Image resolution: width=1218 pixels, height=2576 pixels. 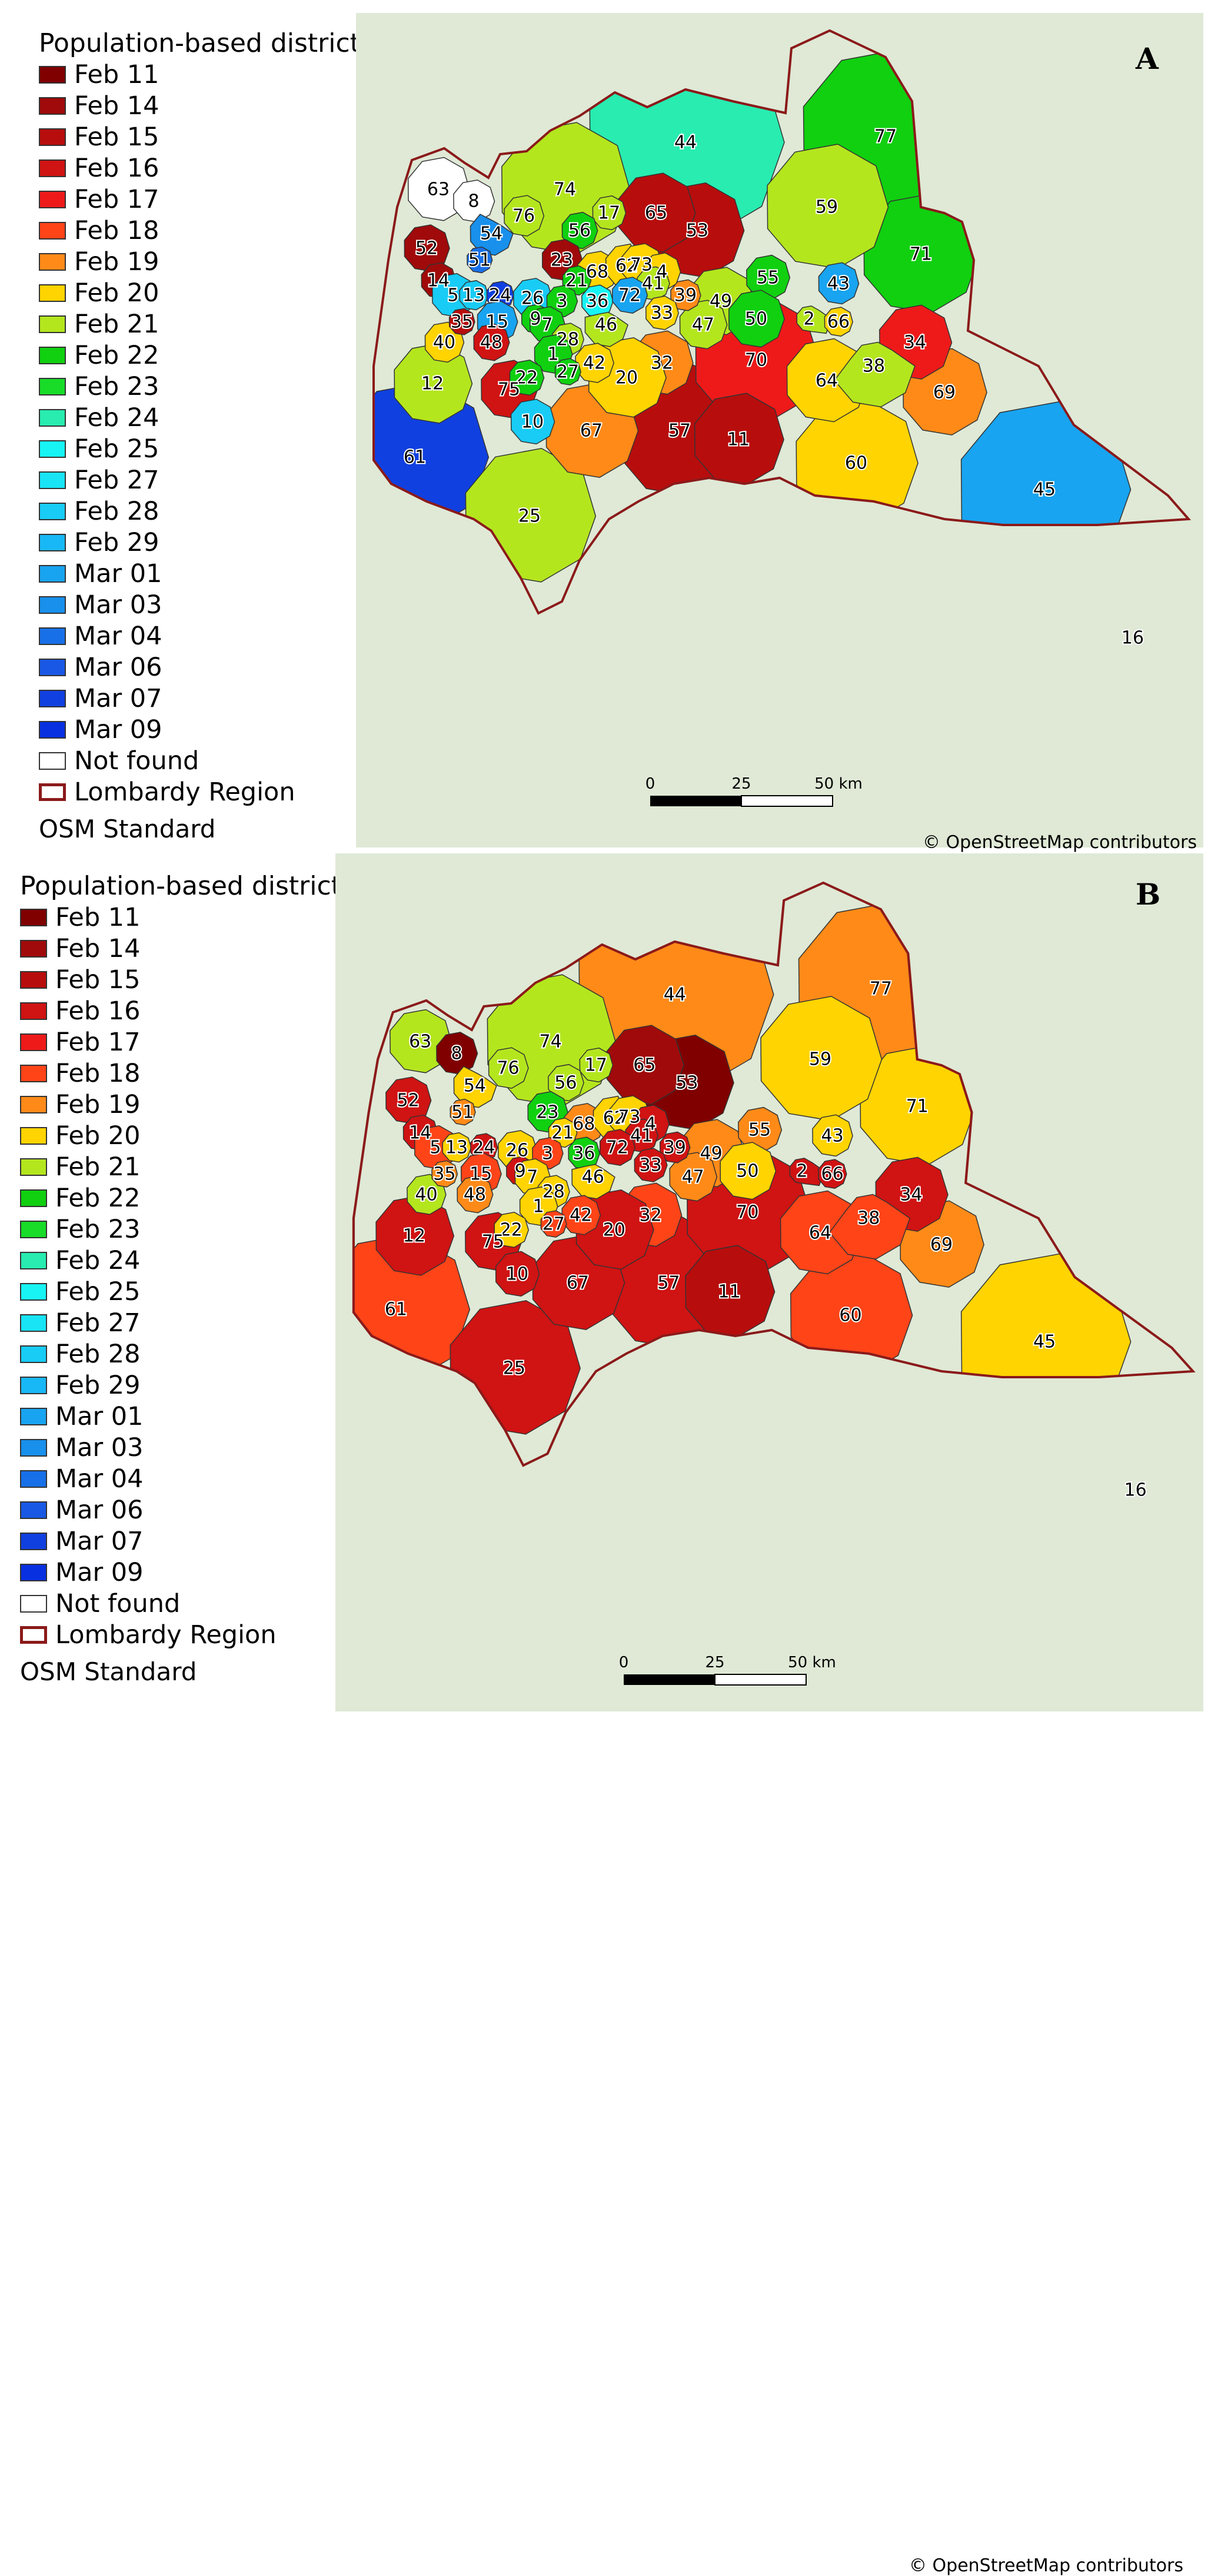 What do you see at coordinates (98, 917) in the screenshot?
I see `legend-label: Feb 11` at bounding box center [98, 917].